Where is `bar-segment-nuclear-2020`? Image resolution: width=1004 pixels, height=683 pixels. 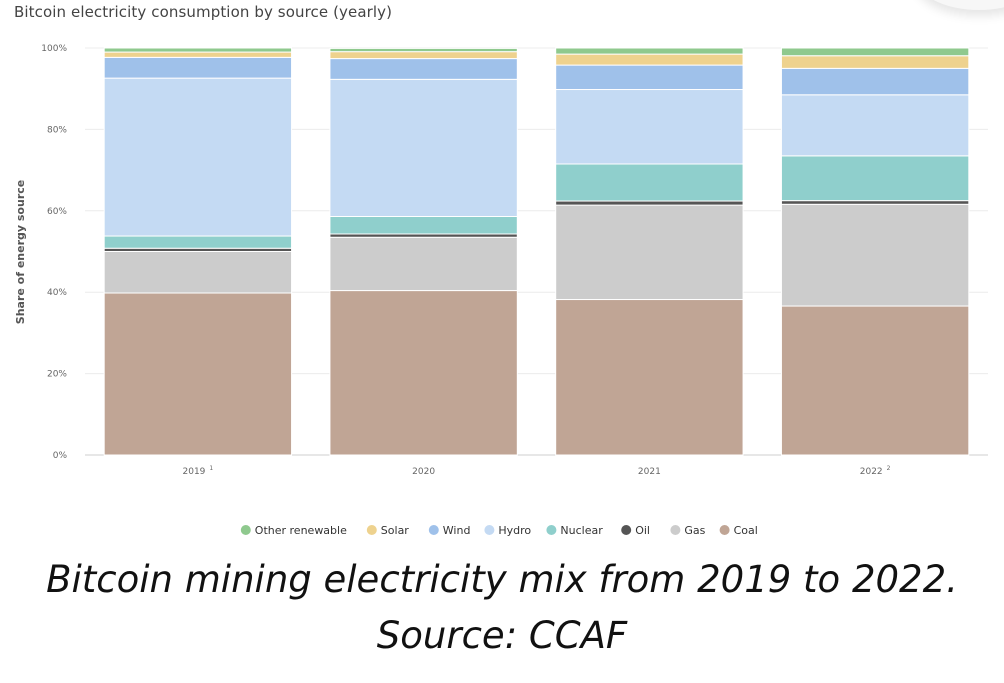 bar-segment-nuclear-2020 is located at coordinates (423, 225).